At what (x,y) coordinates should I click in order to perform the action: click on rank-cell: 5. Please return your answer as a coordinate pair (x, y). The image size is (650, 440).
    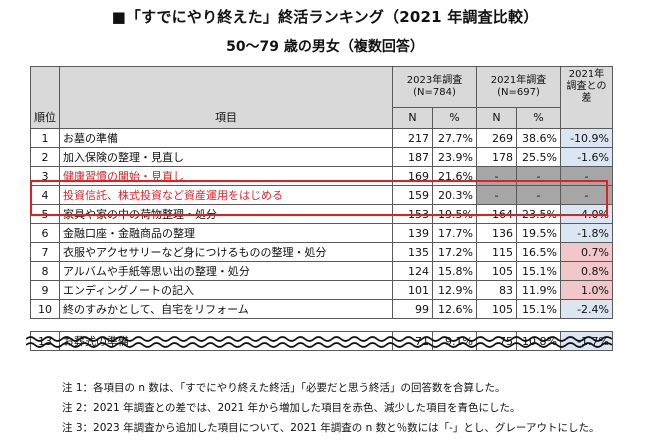
    Looking at the image, I should click on (45, 214).